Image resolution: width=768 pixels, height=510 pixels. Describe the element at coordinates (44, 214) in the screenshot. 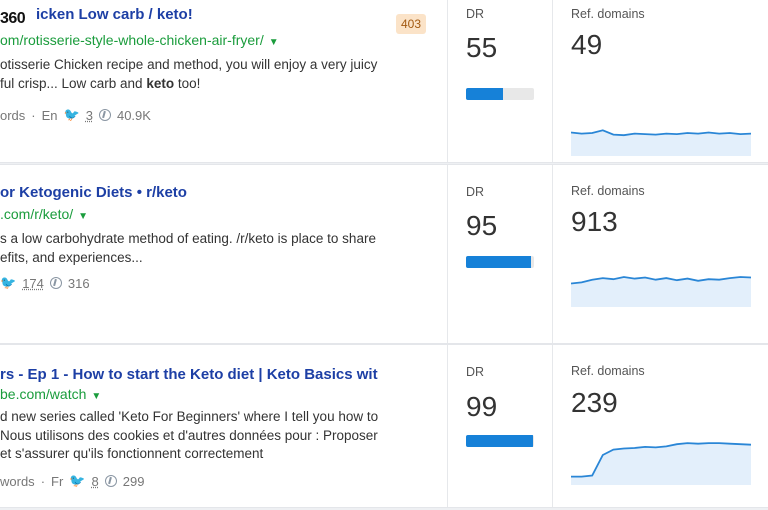

I see `result-url: .com/r/keto/▼` at that location.